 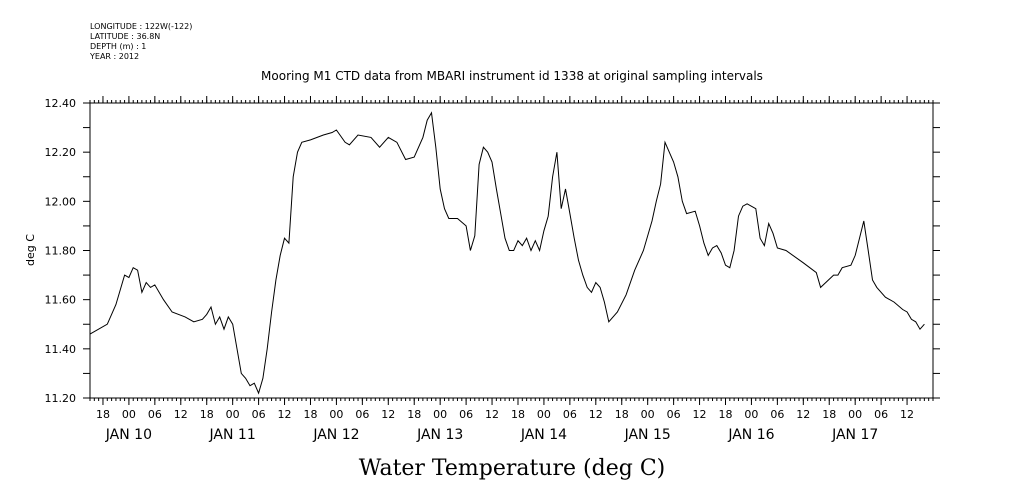 What do you see at coordinates (750, 435) in the screenshot?
I see `x-day-label: JAN 16` at bounding box center [750, 435].